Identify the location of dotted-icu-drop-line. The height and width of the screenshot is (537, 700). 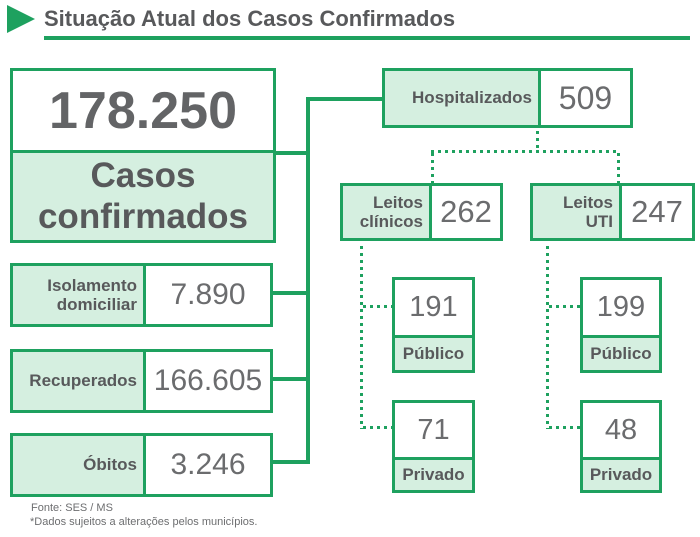
(618, 168).